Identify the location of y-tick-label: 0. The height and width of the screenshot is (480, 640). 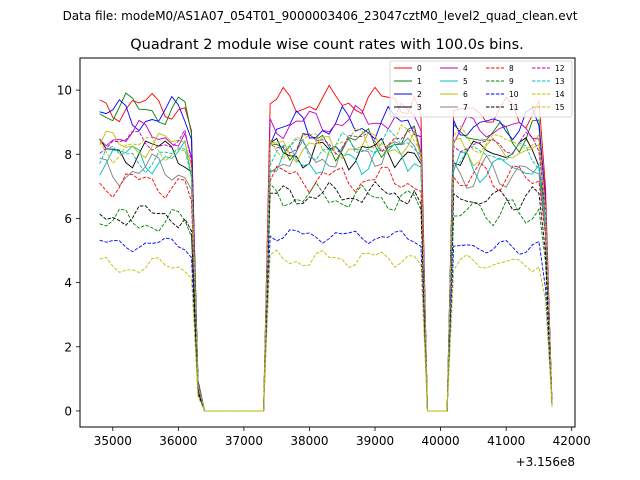
(68, 411).